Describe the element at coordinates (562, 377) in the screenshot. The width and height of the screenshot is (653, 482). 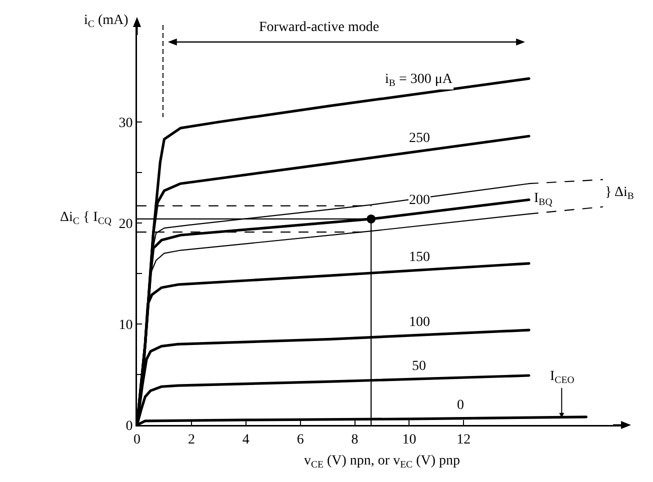
I see `annotation: I$_{CEO}$` at that location.